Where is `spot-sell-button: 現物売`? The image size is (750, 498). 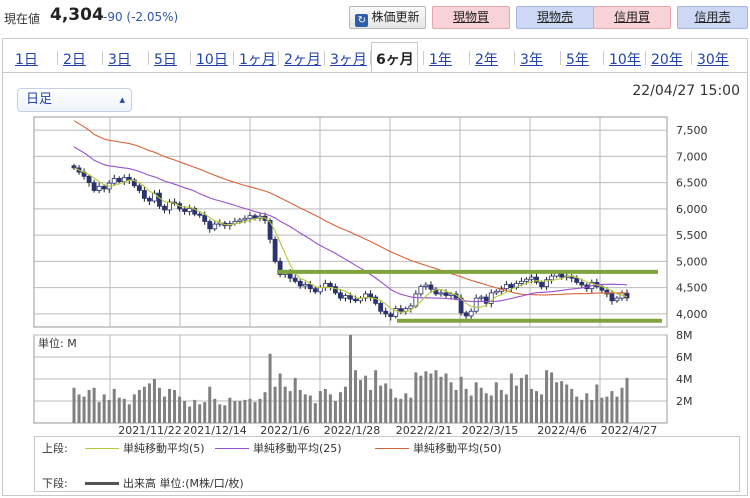
spot-sell-button: 現物売 is located at coordinates (555, 17).